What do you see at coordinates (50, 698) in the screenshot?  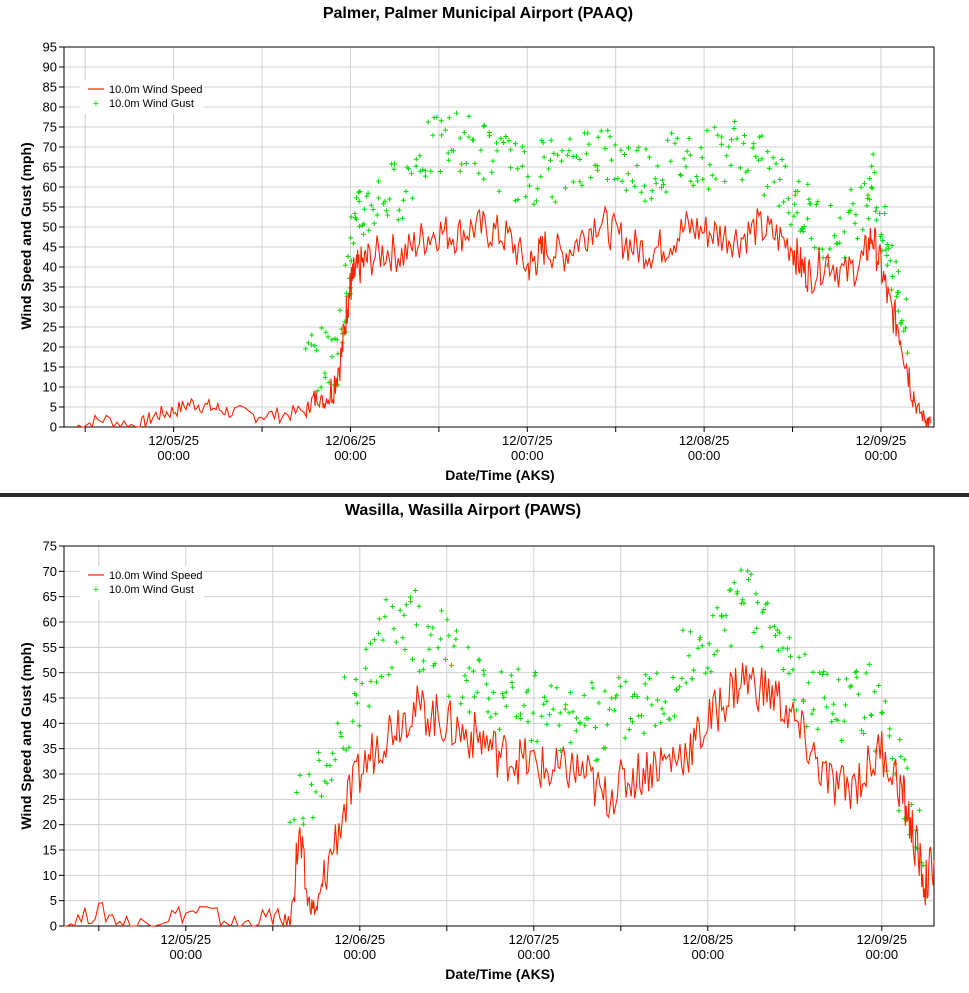 I see `y-tick-label: 45` at bounding box center [50, 698].